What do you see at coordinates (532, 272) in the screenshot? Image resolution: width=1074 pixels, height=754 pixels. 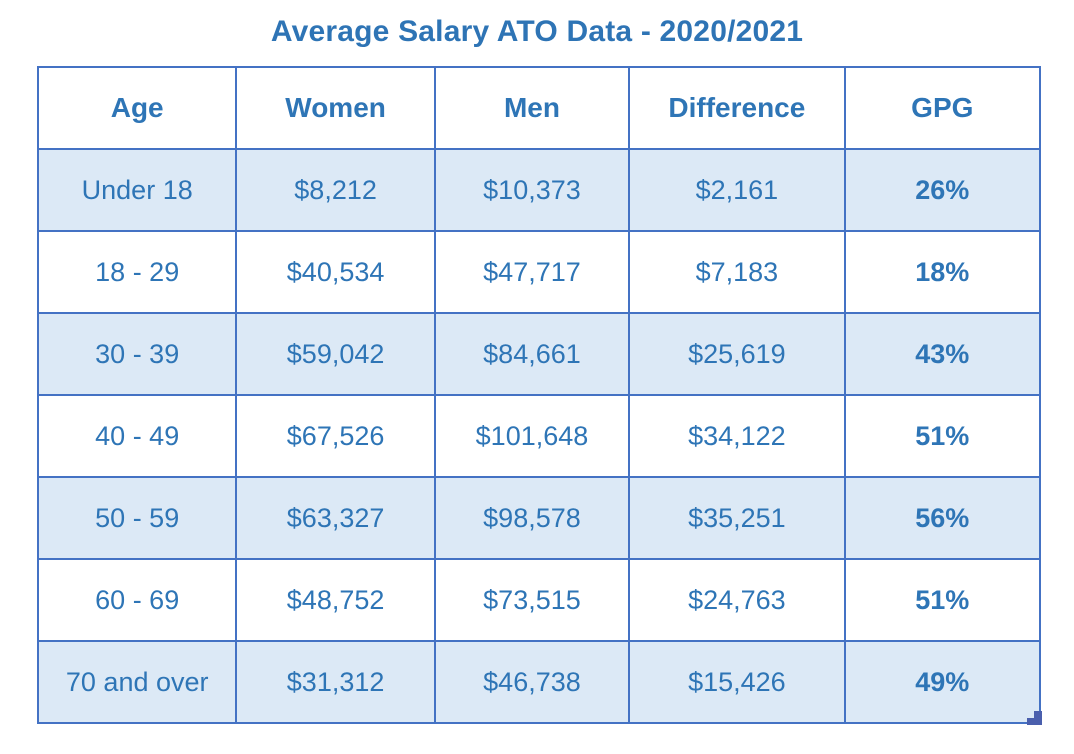 I see `cell-men: $47,717` at bounding box center [532, 272].